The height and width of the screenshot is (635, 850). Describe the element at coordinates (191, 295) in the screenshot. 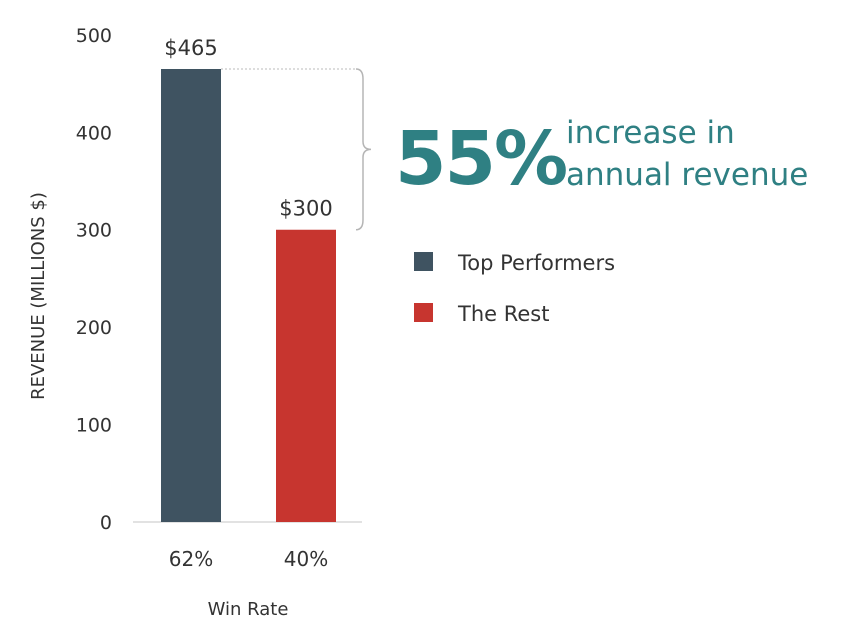

I see `bar-top-performers` at that location.